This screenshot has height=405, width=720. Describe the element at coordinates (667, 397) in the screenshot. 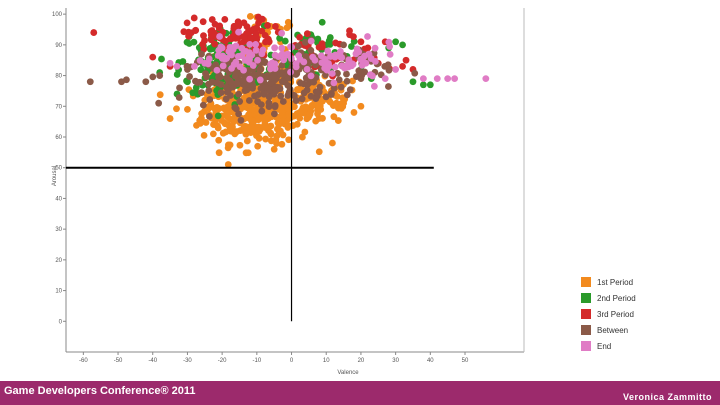

I see `footer-author: Veronica Zammitto` at that location.